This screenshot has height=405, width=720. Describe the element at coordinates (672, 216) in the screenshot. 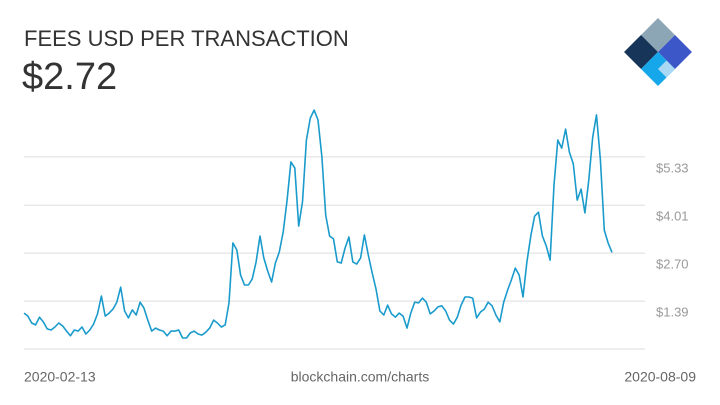

I see `y-tick-label: $4.01` at that location.